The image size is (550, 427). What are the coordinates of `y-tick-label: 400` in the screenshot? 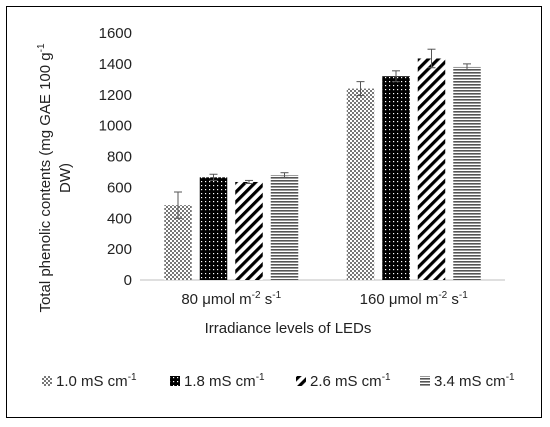 It's located at (119, 218).